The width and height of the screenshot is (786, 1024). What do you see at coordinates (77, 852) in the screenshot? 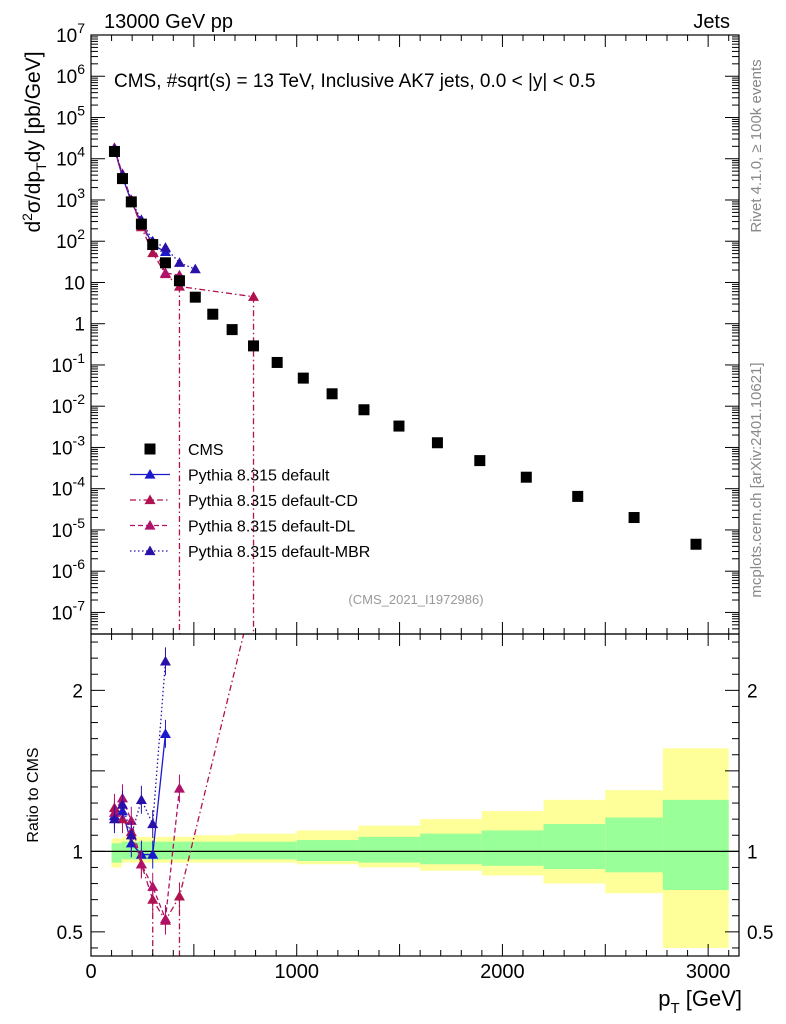
I see `ratio-y-tick-label: 1` at bounding box center [77, 852].